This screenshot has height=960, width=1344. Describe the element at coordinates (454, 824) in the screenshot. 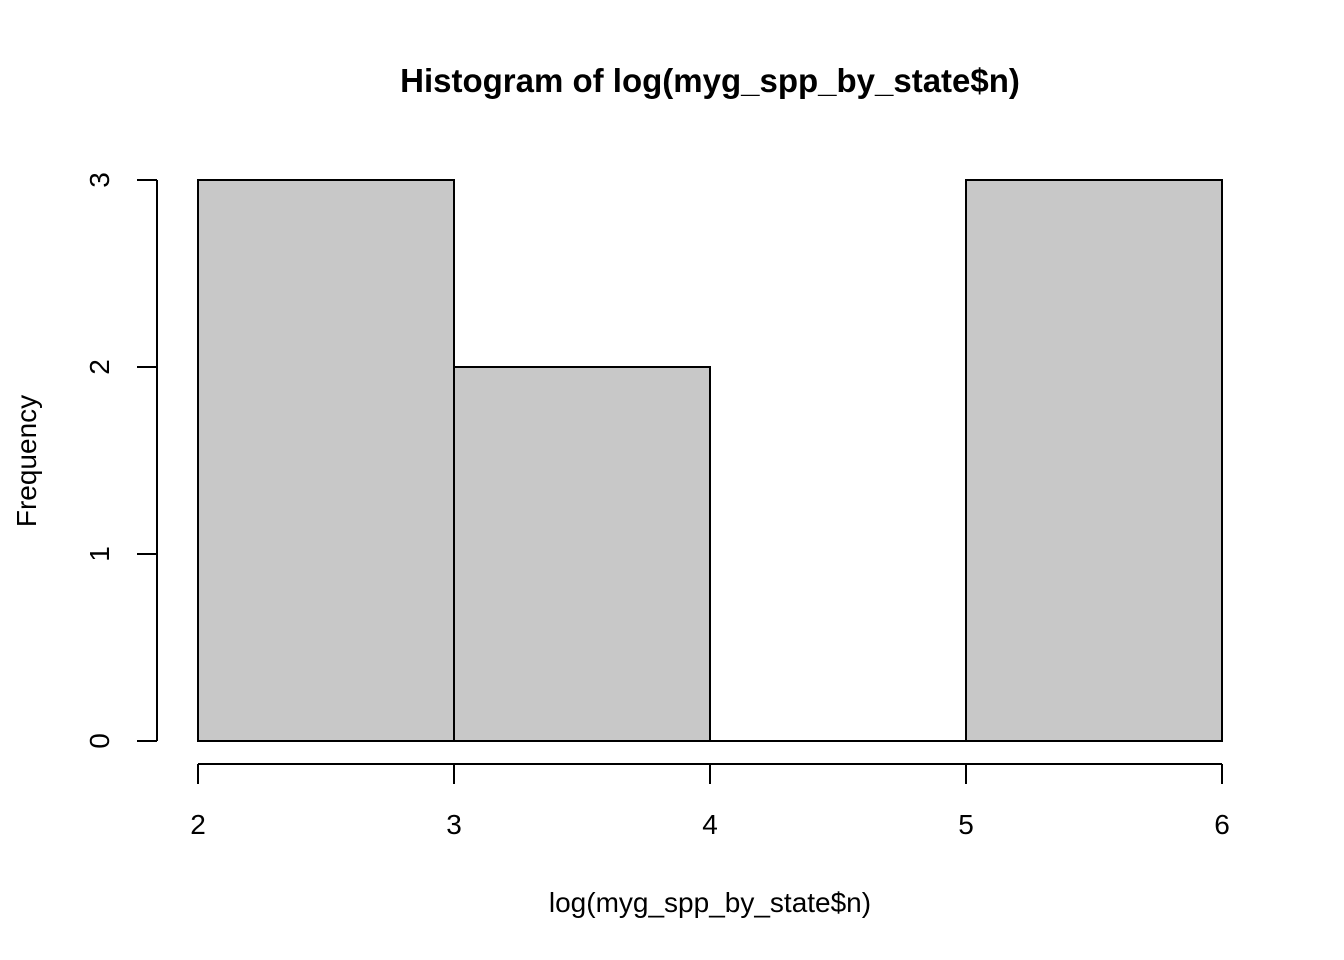

I see `x-tick-label-1: 3` at that location.